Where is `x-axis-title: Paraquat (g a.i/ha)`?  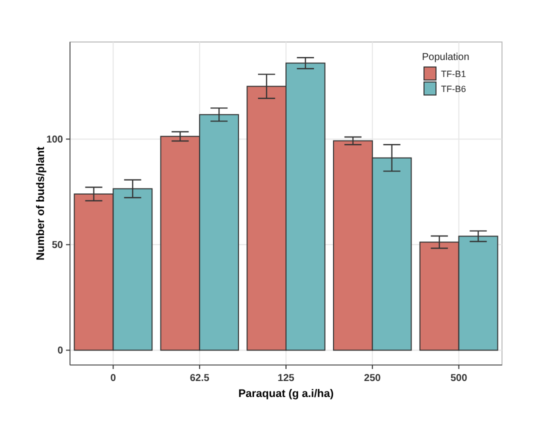 x-axis-title: Paraquat (g a.i/ha) is located at coordinates (286, 394).